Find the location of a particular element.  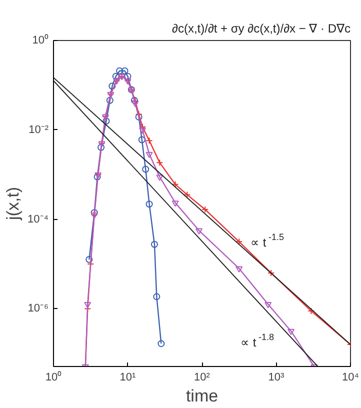

y-tick-label: 10⁻⁶ is located at coordinates (38, 308).